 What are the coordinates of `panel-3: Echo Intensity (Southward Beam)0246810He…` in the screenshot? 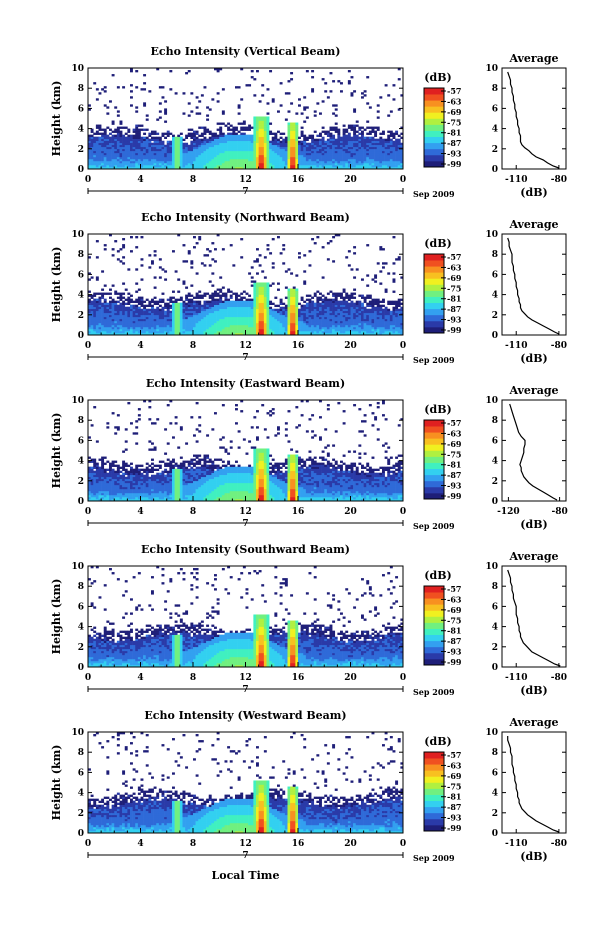 It's located at (308, 620).